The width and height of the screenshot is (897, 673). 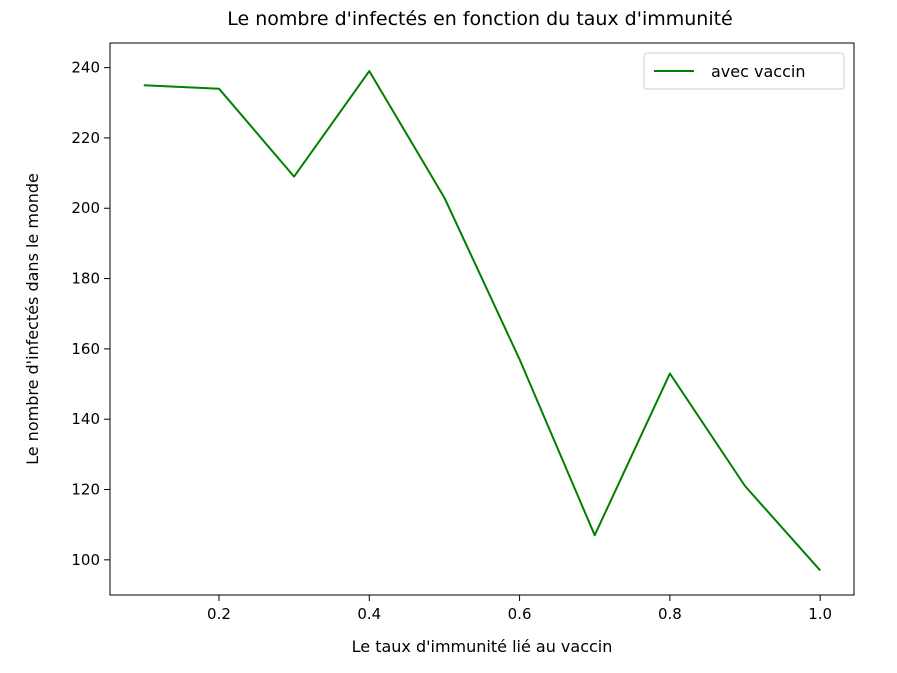 I want to click on y-tick-label: 100, so click(x=85, y=560).